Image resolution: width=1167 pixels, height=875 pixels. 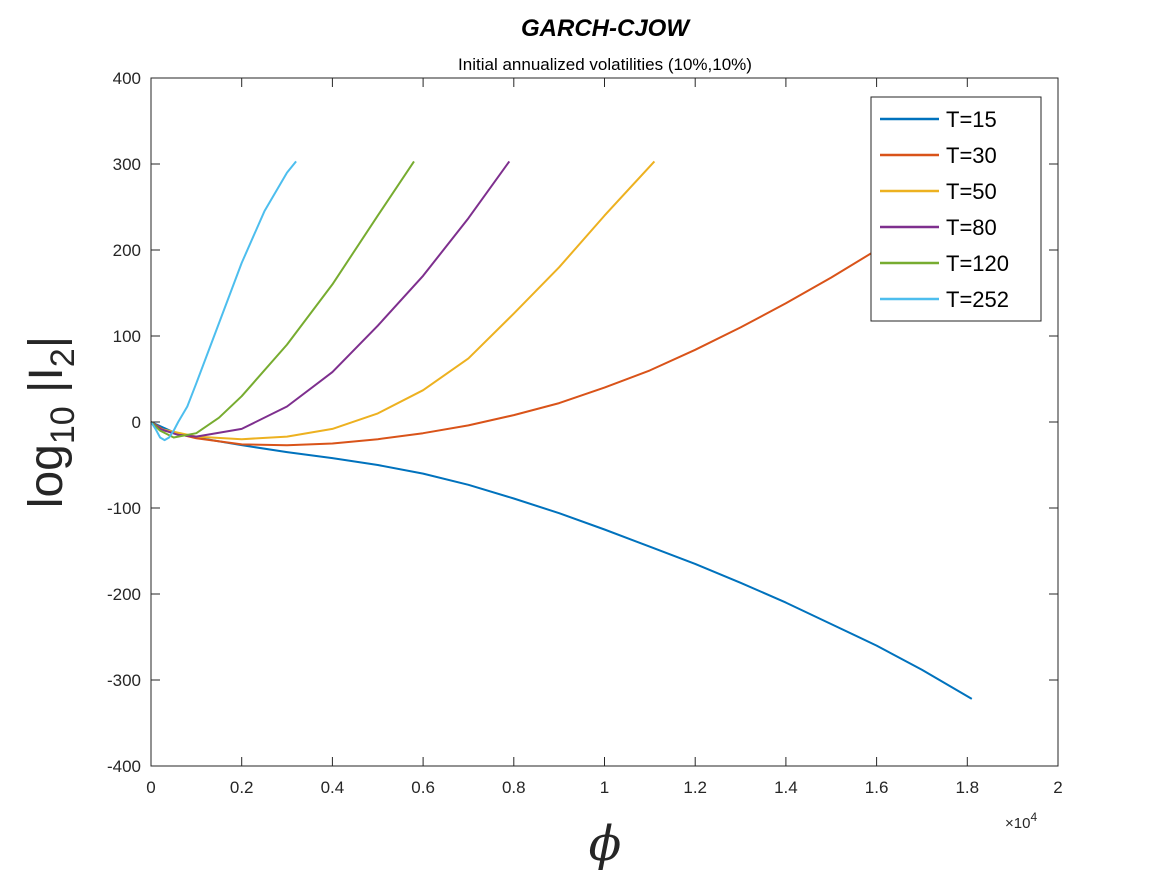 I want to click on x-tick-label: 0.6, so click(x=423, y=787).